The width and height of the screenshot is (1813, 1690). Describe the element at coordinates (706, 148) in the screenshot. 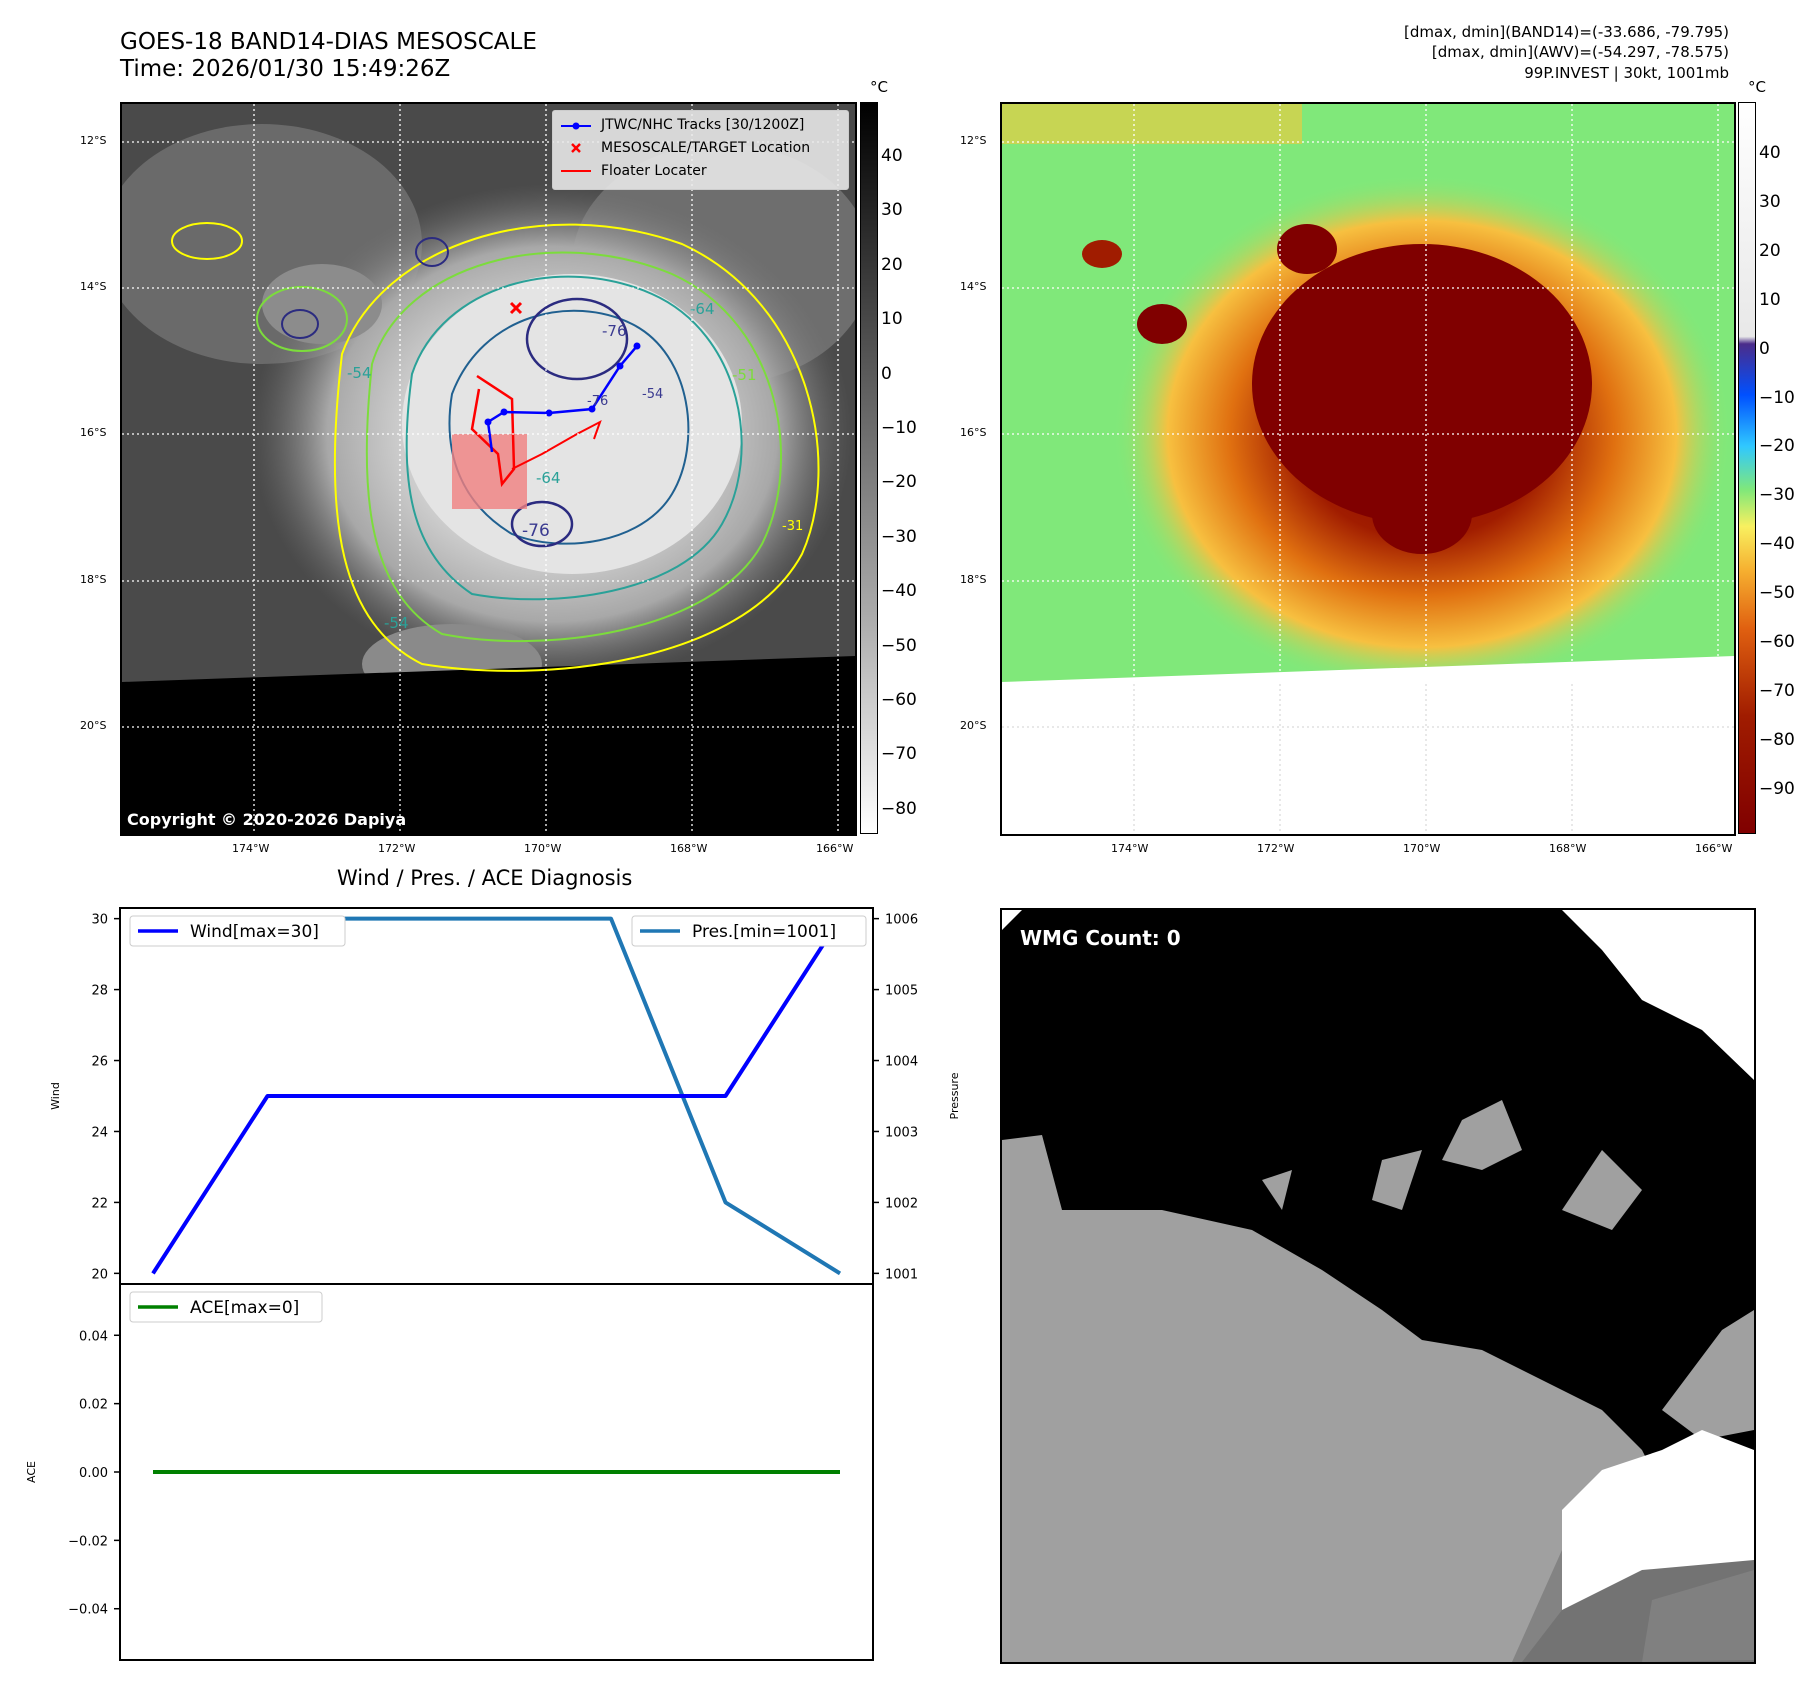

I see `legend-item-target: MESOSCALE/TARGET Location` at that location.